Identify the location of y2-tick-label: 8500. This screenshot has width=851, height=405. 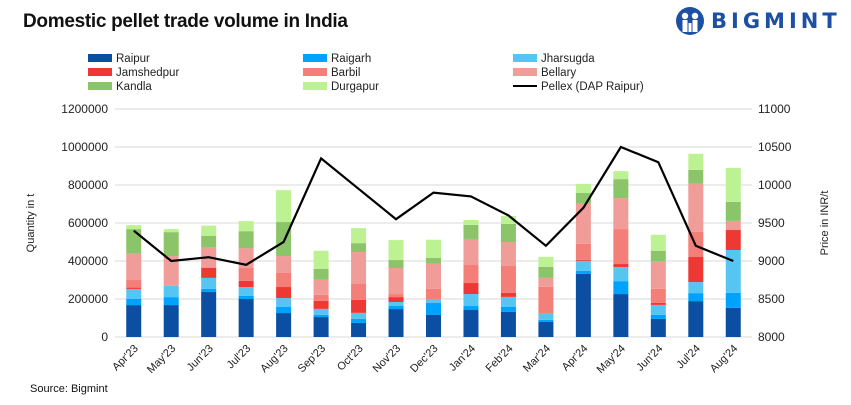
(771, 299).